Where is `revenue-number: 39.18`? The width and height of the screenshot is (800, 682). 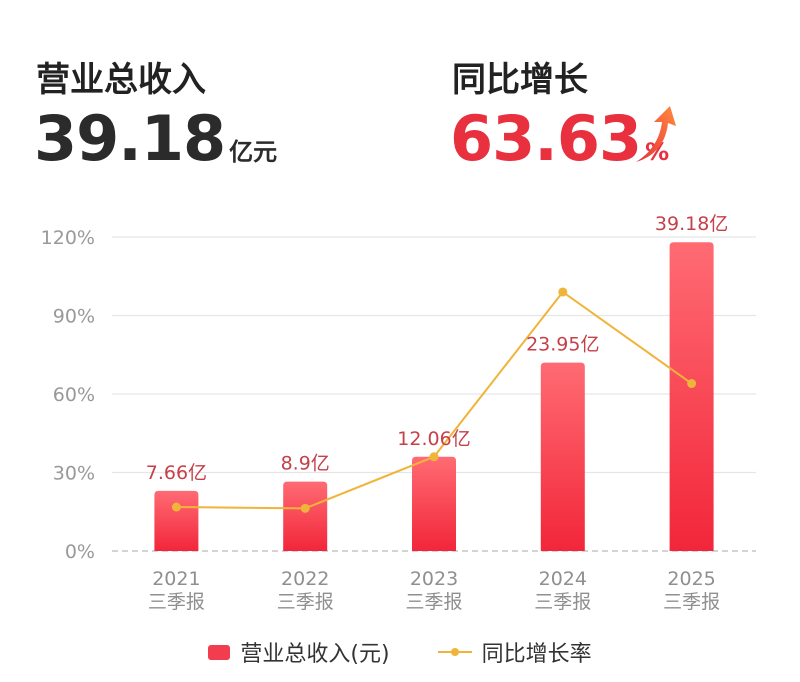 revenue-number: 39.18 is located at coordinates (130, 138).